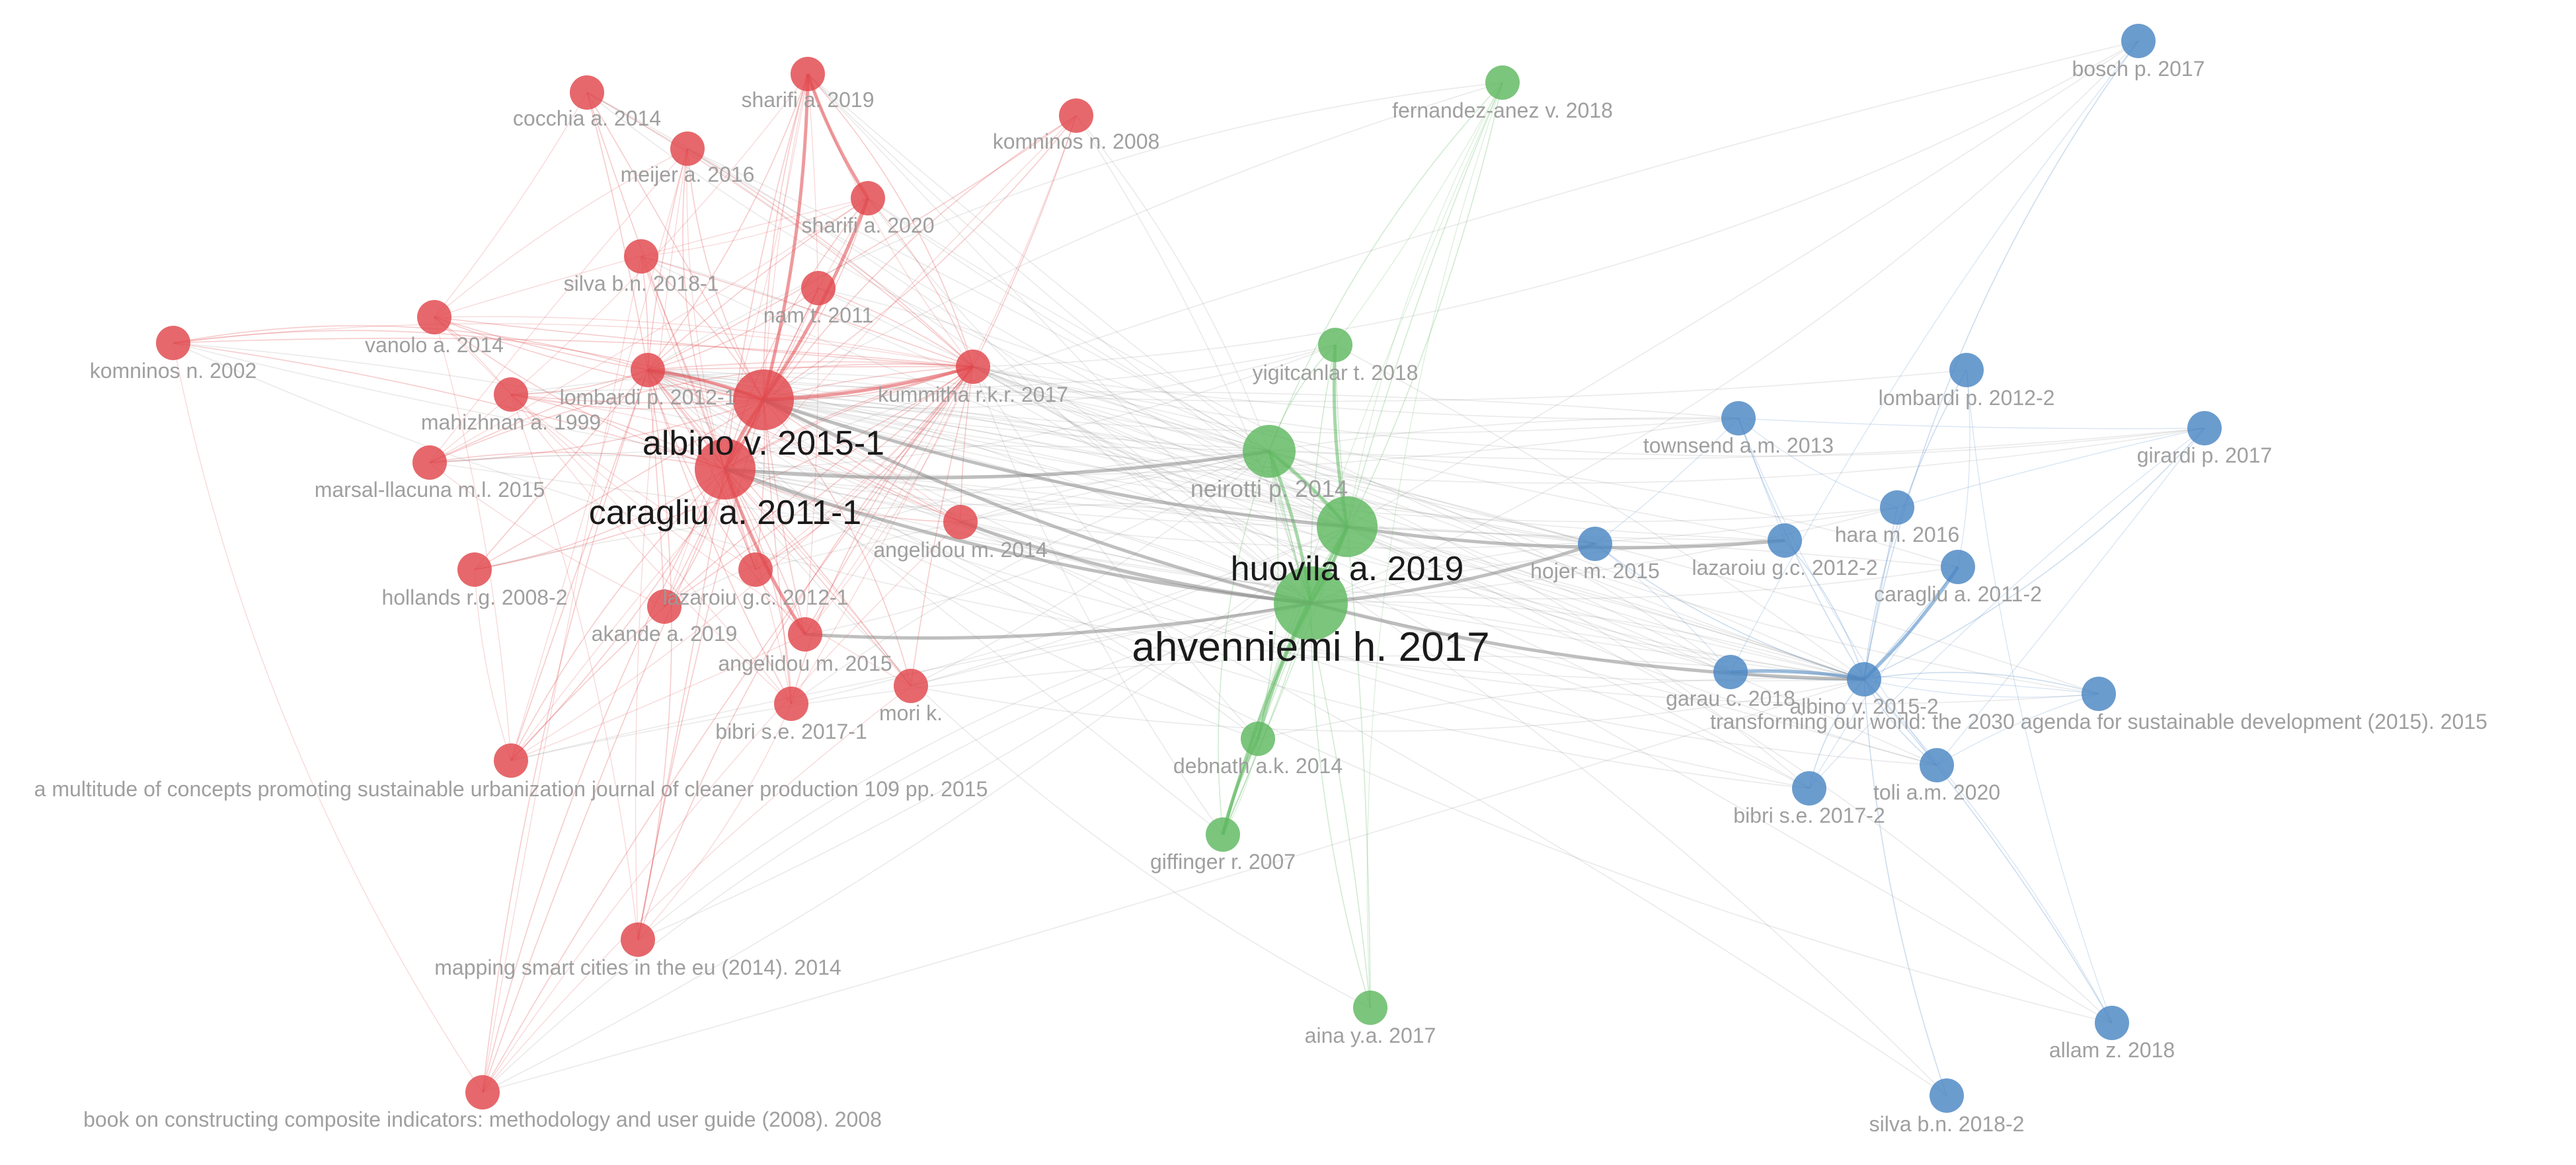 The height and width of the screenshot is (1165, 2576). I want to click on node-angelidou2014, so click(960, 522).